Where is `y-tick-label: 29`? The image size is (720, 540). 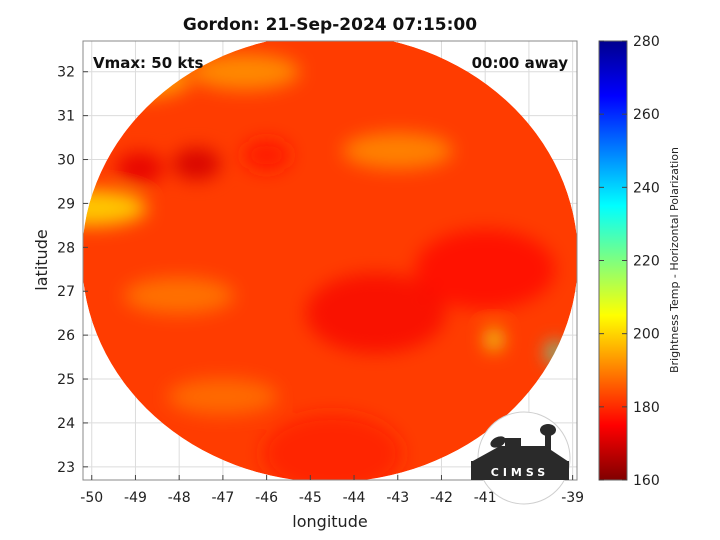
y-tick-label: 29 is located at coordinates (66, 204).